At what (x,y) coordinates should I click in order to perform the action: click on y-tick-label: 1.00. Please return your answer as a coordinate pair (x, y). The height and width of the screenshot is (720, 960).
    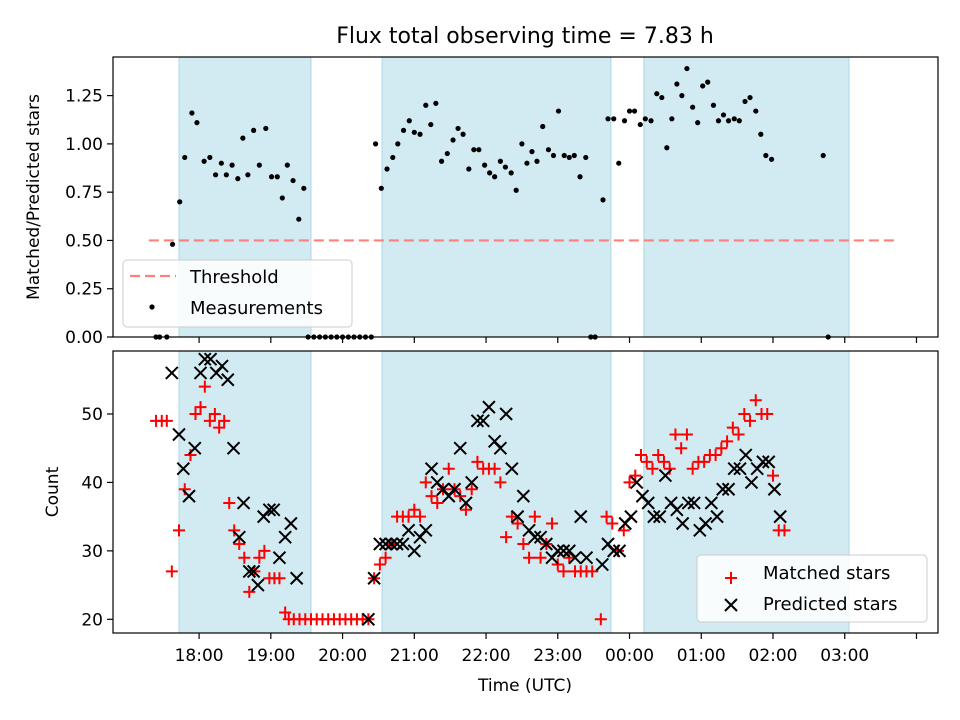
    Looking at the image, I should click on (84, 145).